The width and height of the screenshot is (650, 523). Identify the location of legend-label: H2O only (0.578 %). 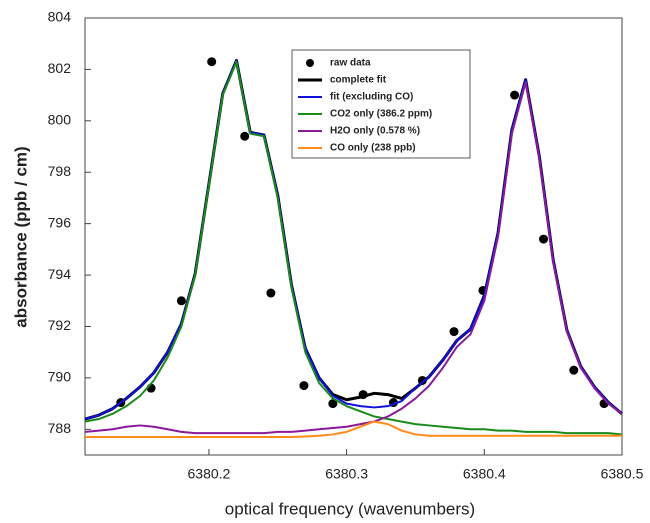
(375, 131).